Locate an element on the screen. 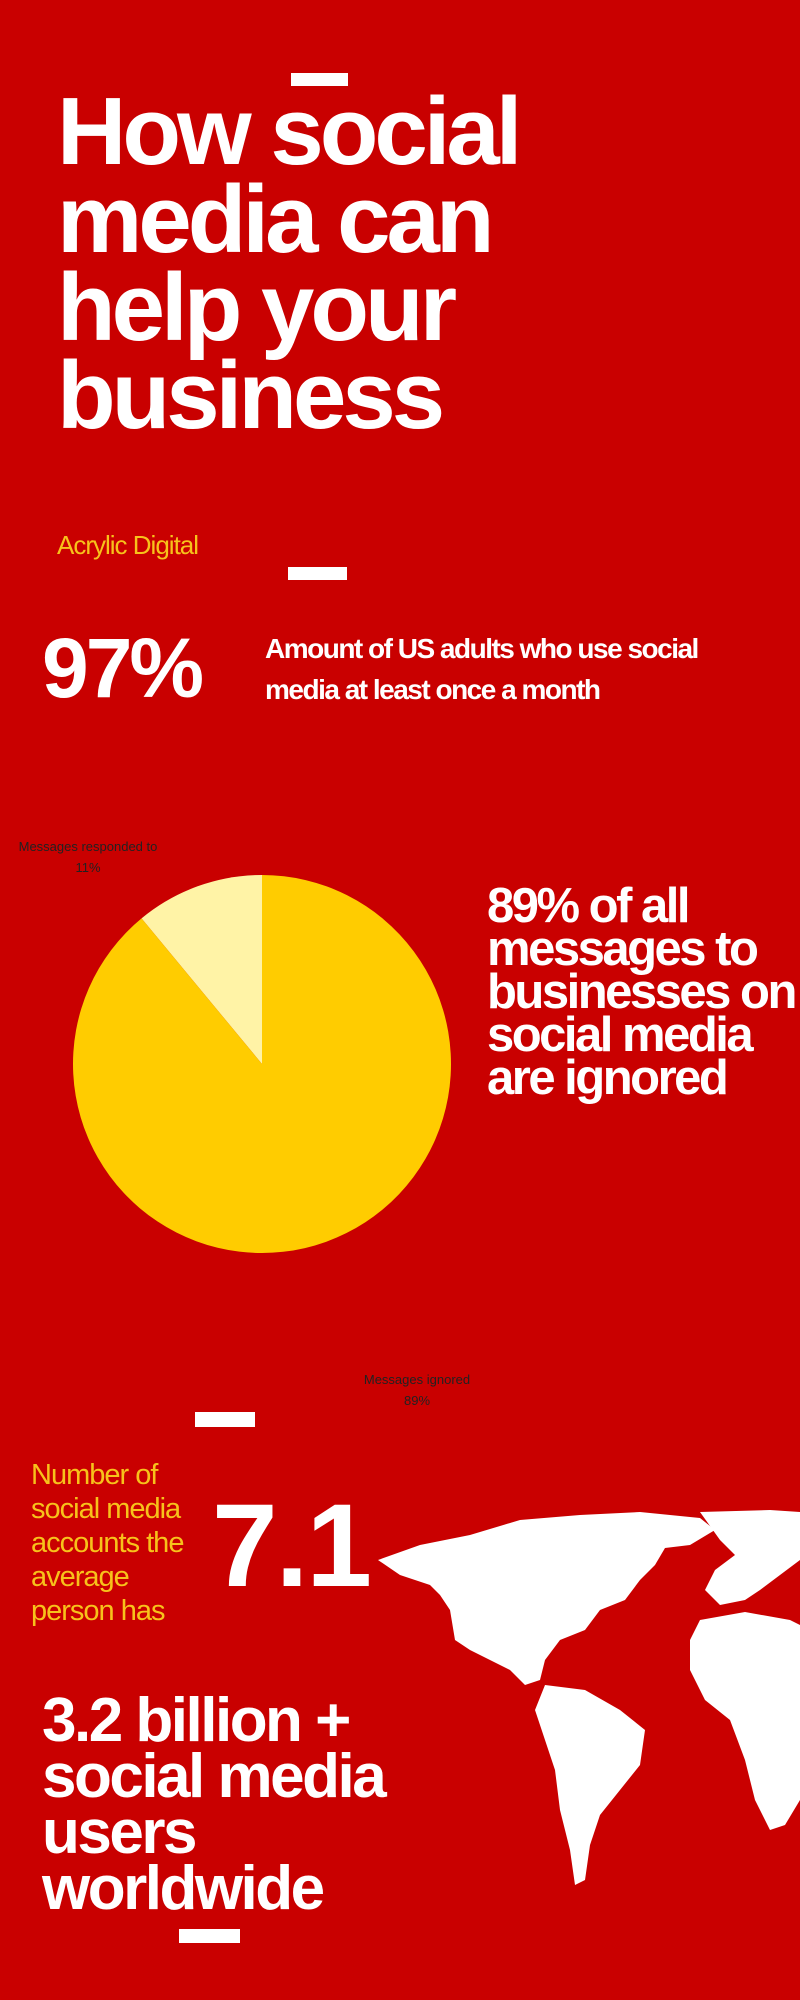  author: Acrylic Digital is located at coordinates (128, 545).